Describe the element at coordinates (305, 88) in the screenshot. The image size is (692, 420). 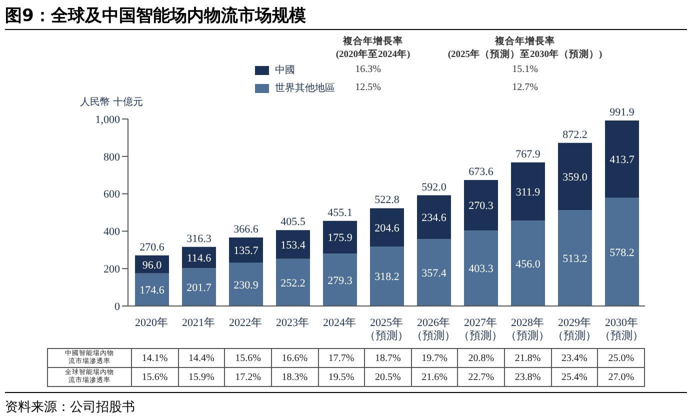
I see `legend-label: 世界其他地區` at that location.